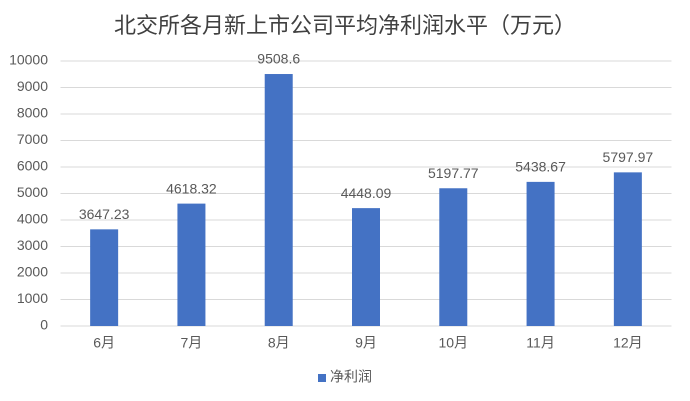  What do you see at coordinates (628, 343) in the screenshot?
I see `x-tick-label: 12月` at bounding box center [628, 343].